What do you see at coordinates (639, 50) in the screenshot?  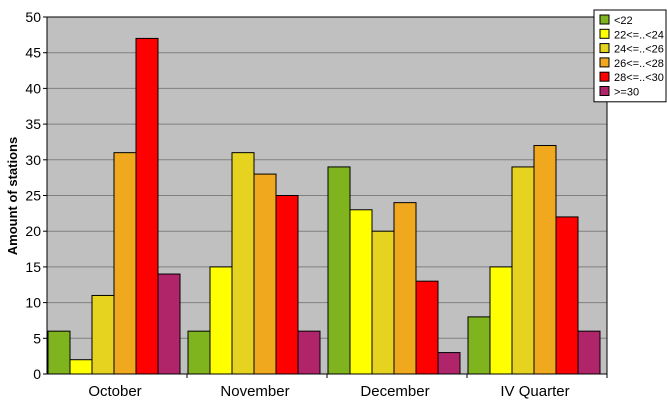 I see `legend-label: 24<=..<26` at bounding box center [639, 50].